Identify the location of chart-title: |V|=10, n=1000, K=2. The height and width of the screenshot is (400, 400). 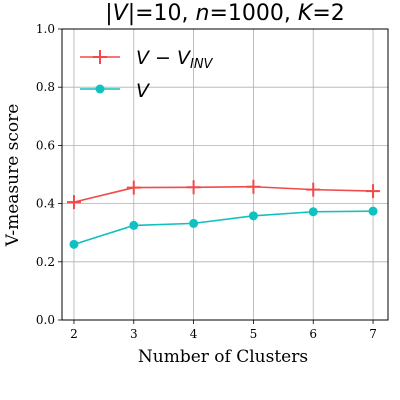
(225, 13).